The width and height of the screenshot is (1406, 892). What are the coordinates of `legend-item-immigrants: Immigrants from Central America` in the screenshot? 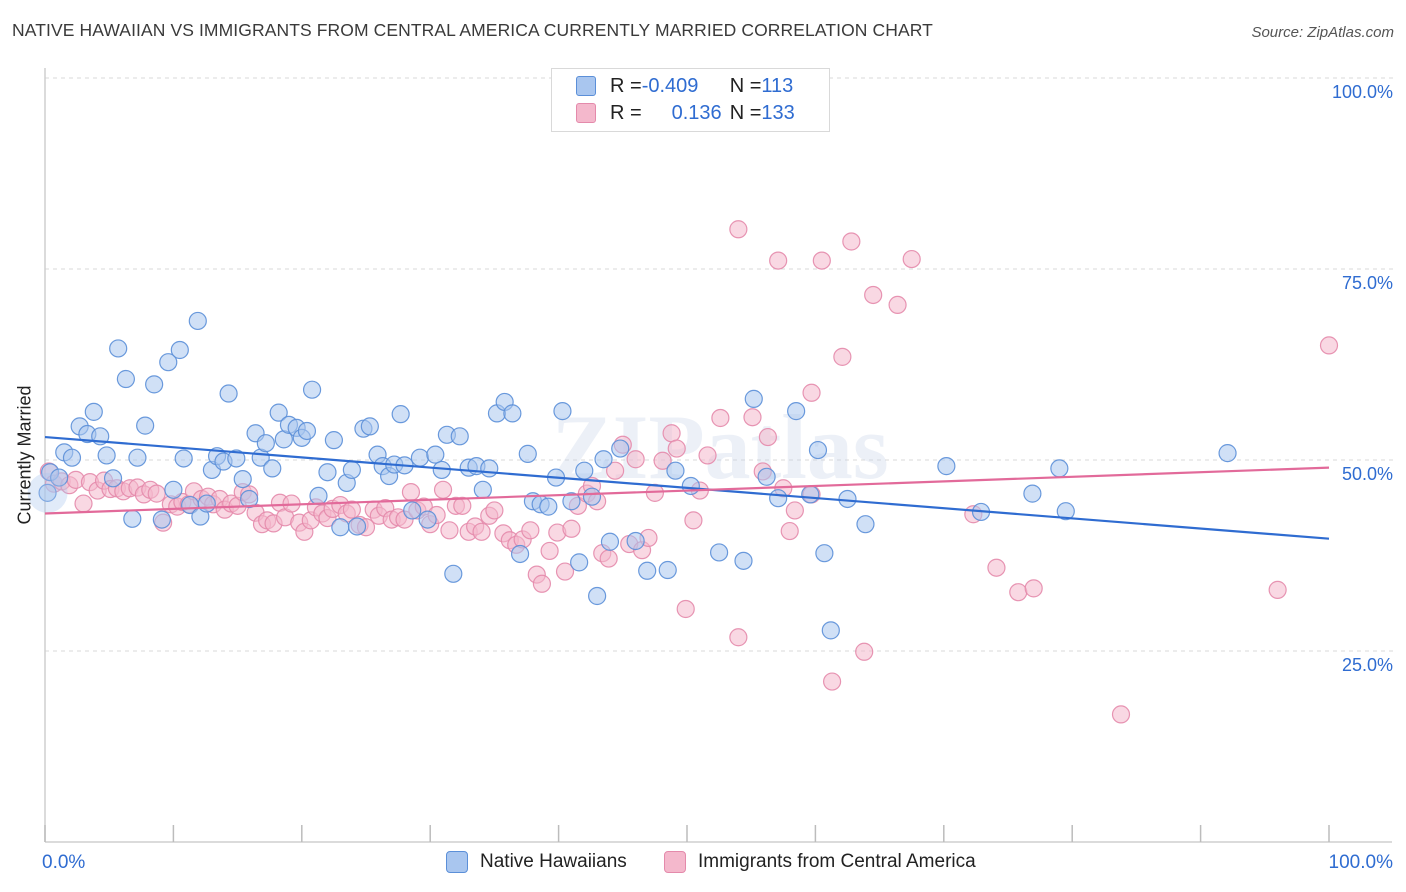 It's located at (820, 862).